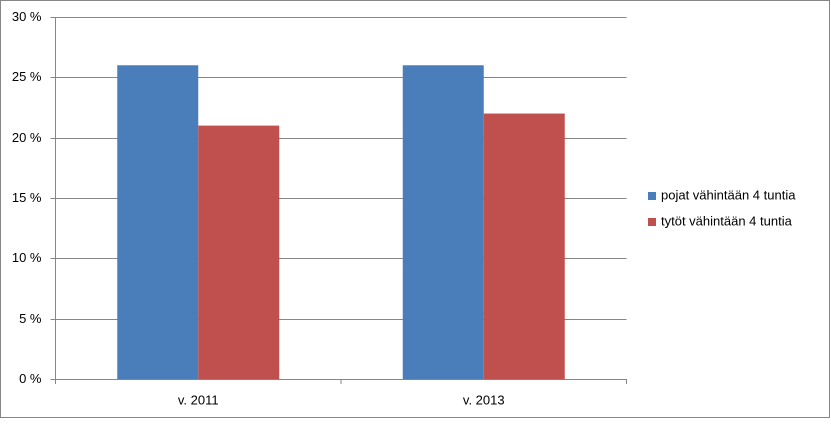 The image size is (831, 424). What do you see at coordinates (198, 399) in the screenshot?
I see `x-tick-label: v. 2011` at bounding box center [198, 399].